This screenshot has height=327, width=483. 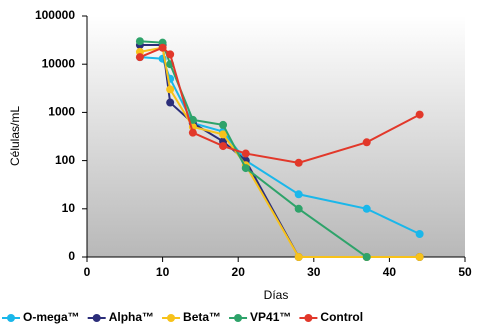 I want to click on x-tick-label: 40, so click(x=390, y=272).